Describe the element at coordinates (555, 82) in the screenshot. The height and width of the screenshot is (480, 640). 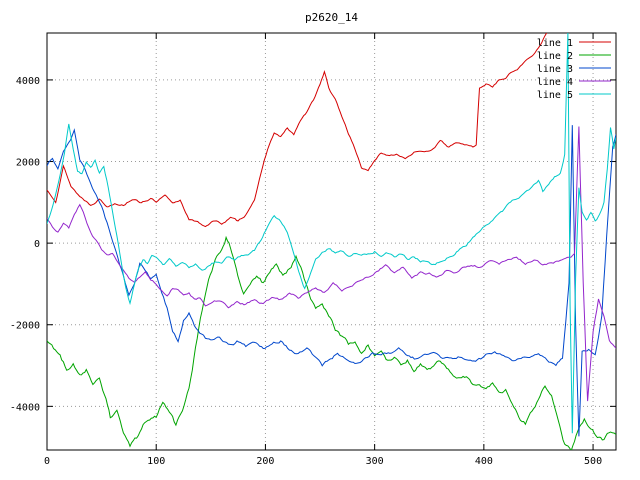
I see `legend-label-4: line 4` at that location.